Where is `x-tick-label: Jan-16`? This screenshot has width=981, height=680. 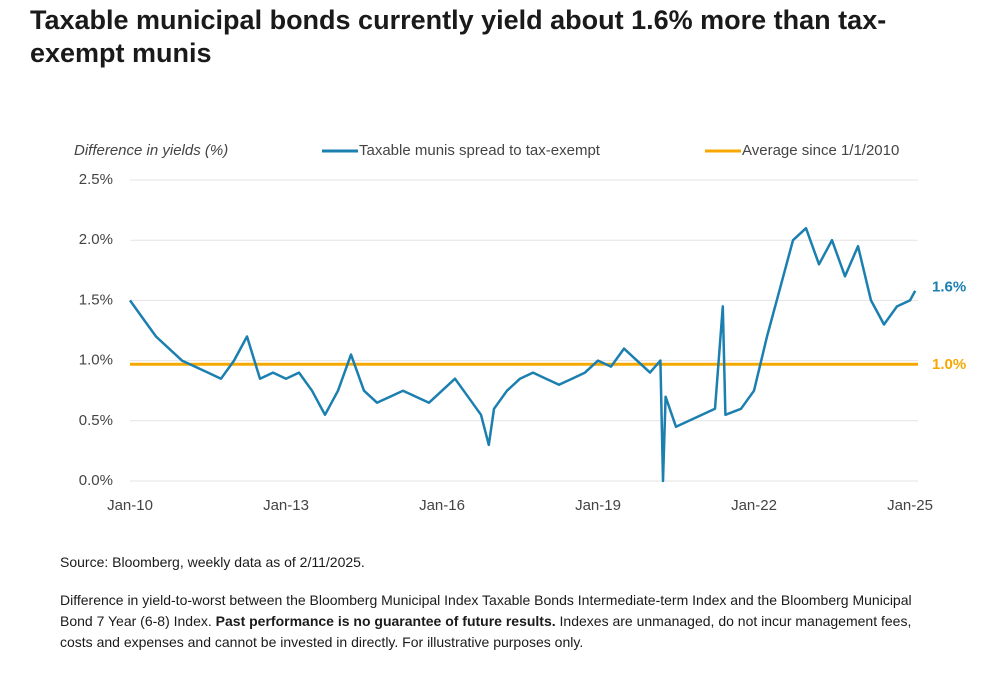 x-tick-label: Jan-16 is located at coordinates (442, 505).